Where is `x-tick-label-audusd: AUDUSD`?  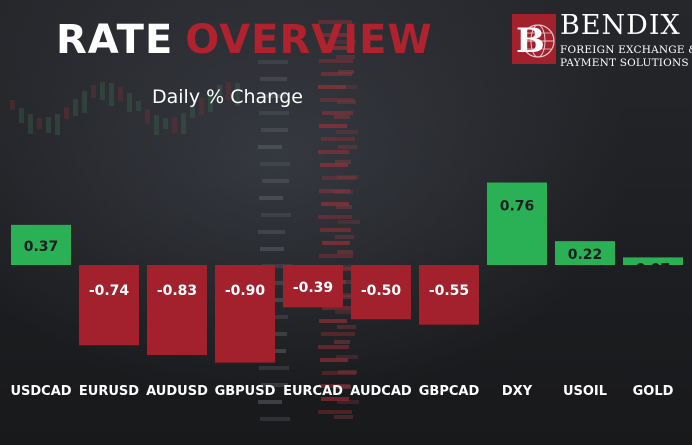 x-tick-label-audusd: AUDUSD is located at coordinates (177, 391).